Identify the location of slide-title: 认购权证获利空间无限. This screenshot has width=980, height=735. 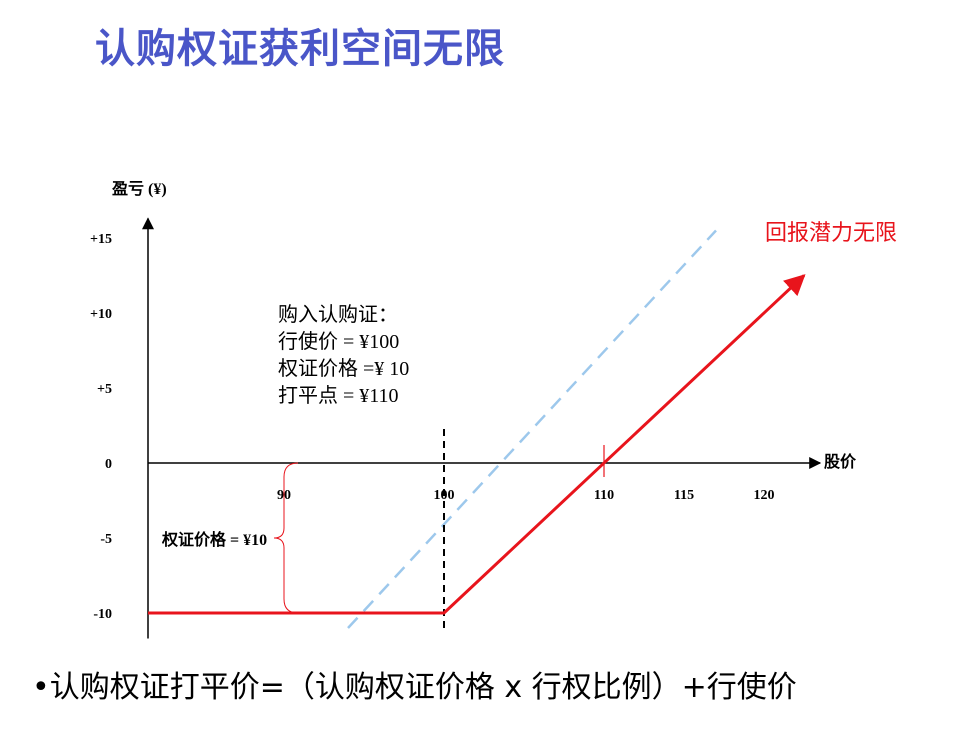
(300, 49).